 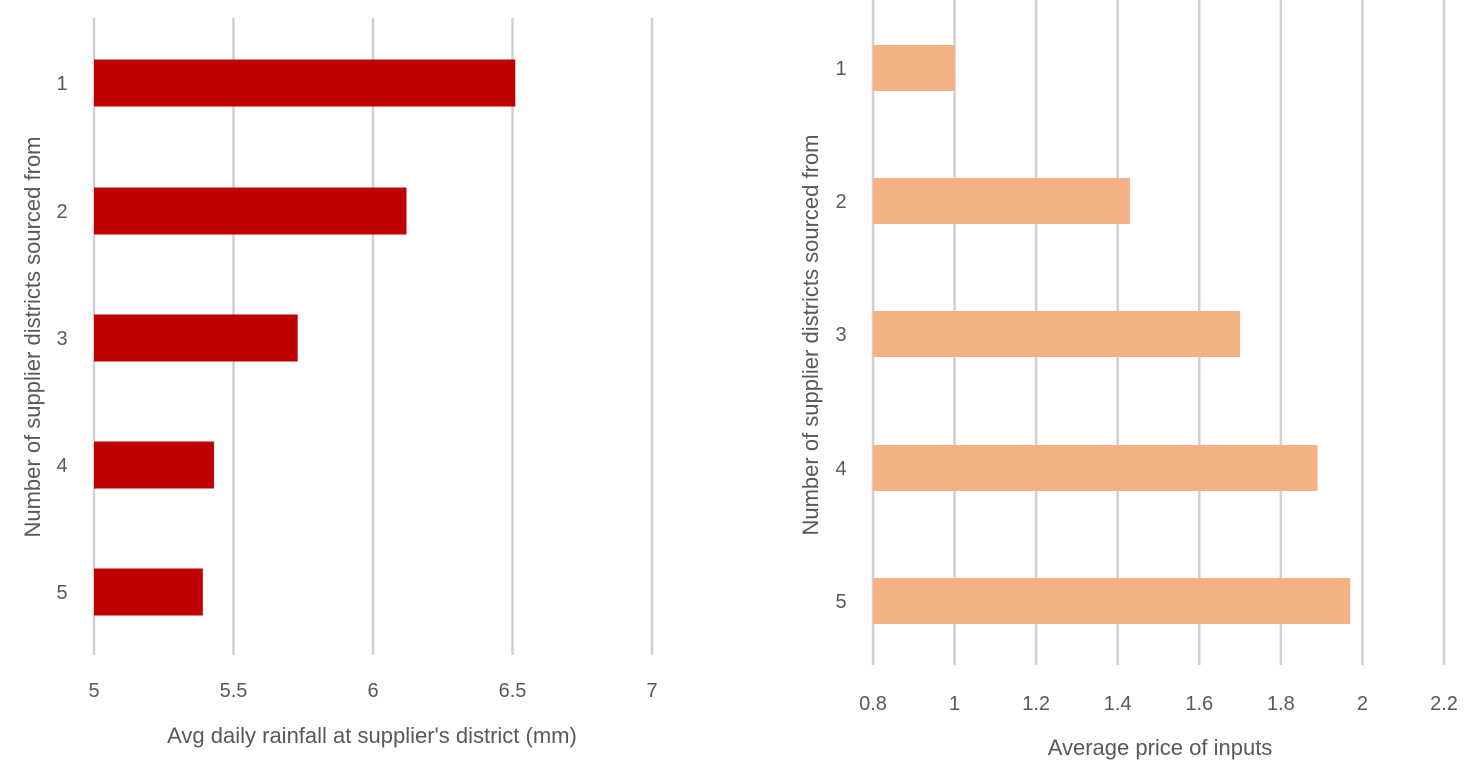 I want to click on x-tick-label: 0.8, so click(x=873, y=704).